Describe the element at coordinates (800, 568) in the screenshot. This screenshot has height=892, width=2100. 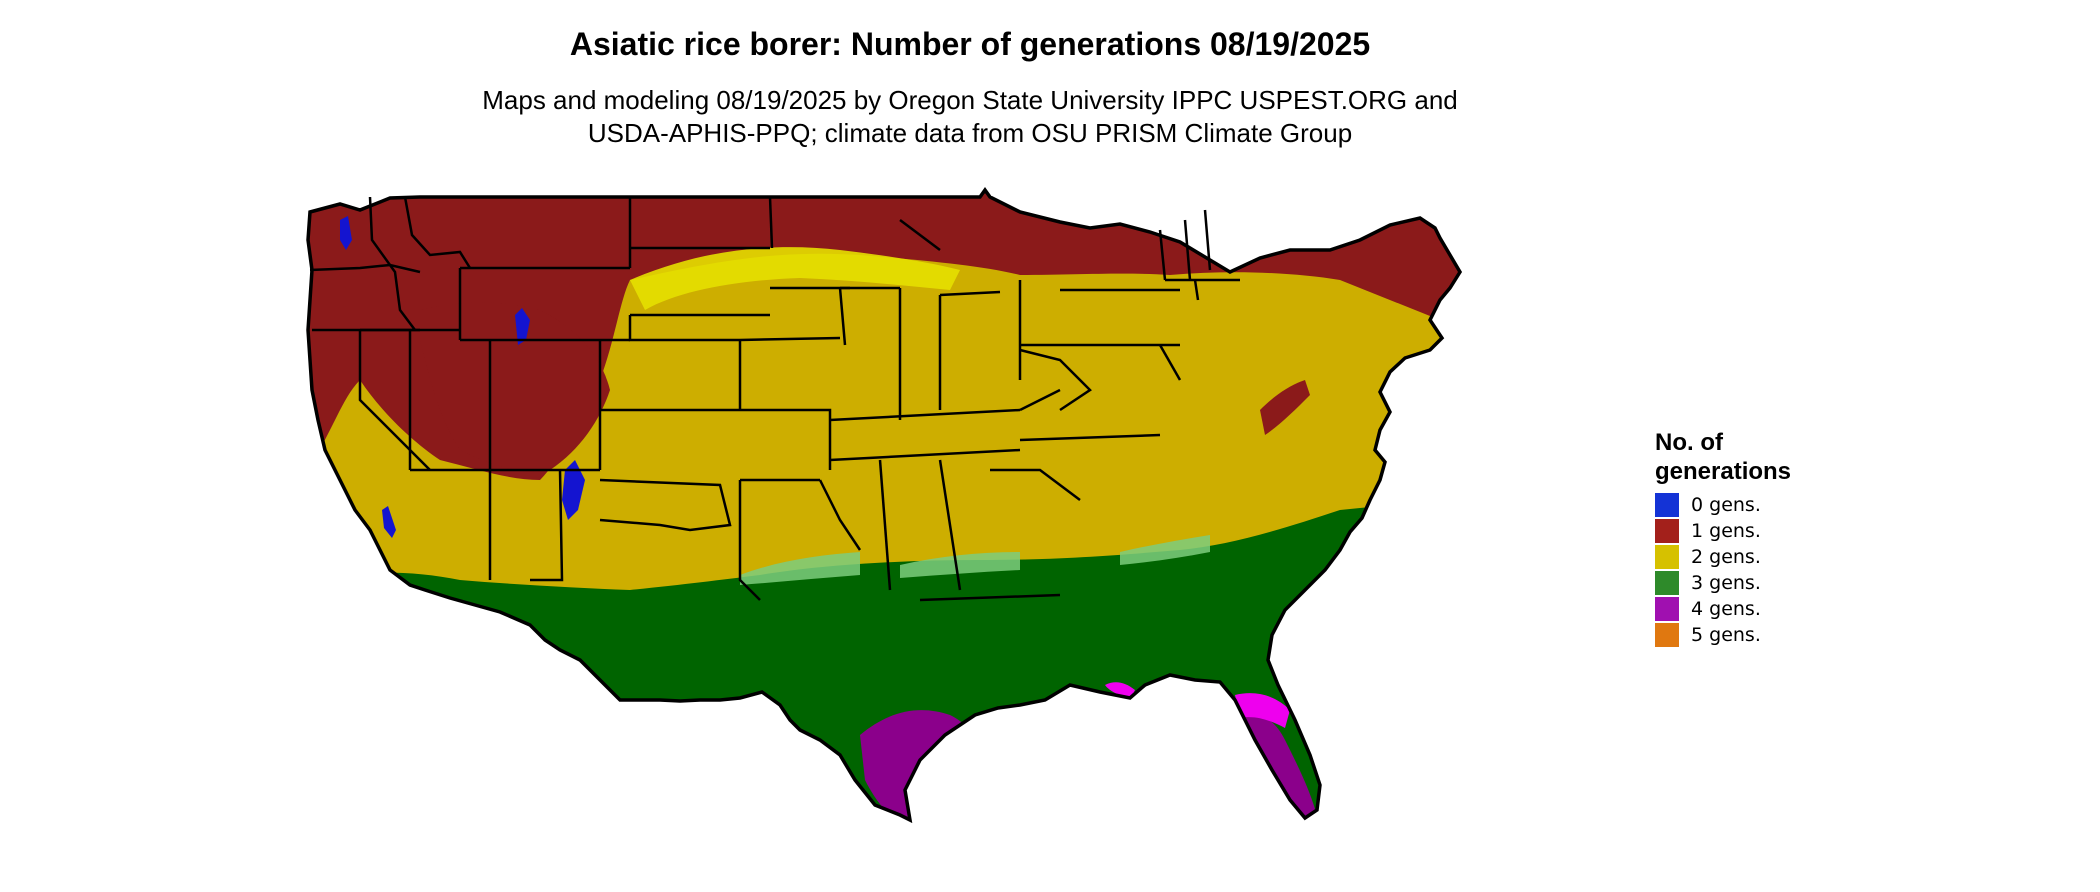
I see `zone-3-gens-light` at that location.